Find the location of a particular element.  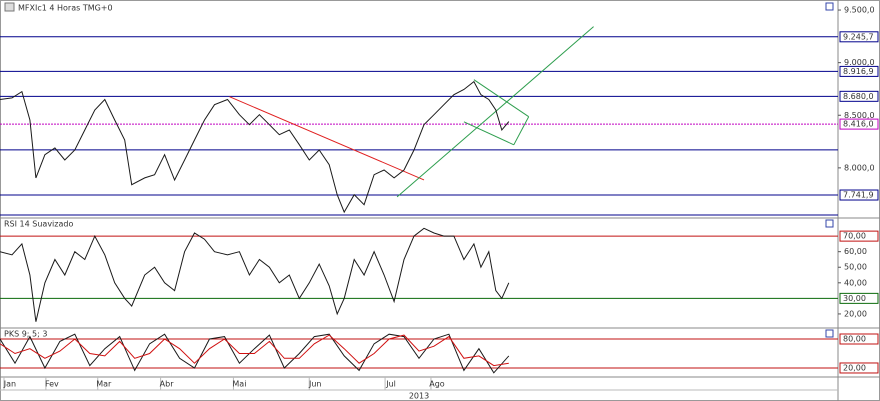

level-label: 7.741,9 is located at coordinates (858, 195).